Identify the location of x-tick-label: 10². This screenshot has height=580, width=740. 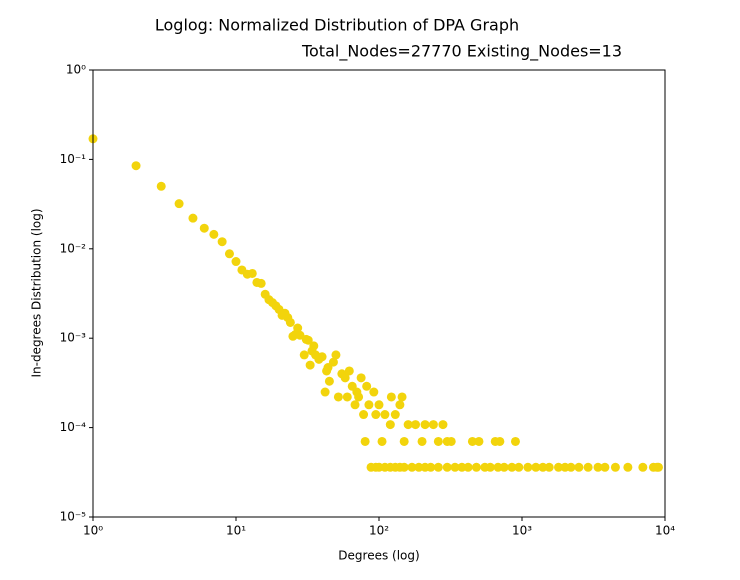
(379, 531).